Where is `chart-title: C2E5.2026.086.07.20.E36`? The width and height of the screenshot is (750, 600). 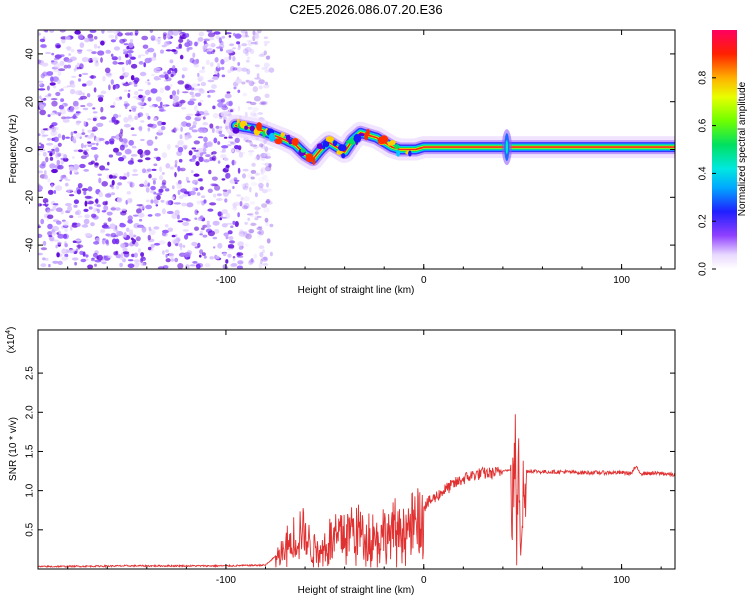 chart-title: C2E5.2026.086.07.20.E36 is located at coordinates (365, 9).